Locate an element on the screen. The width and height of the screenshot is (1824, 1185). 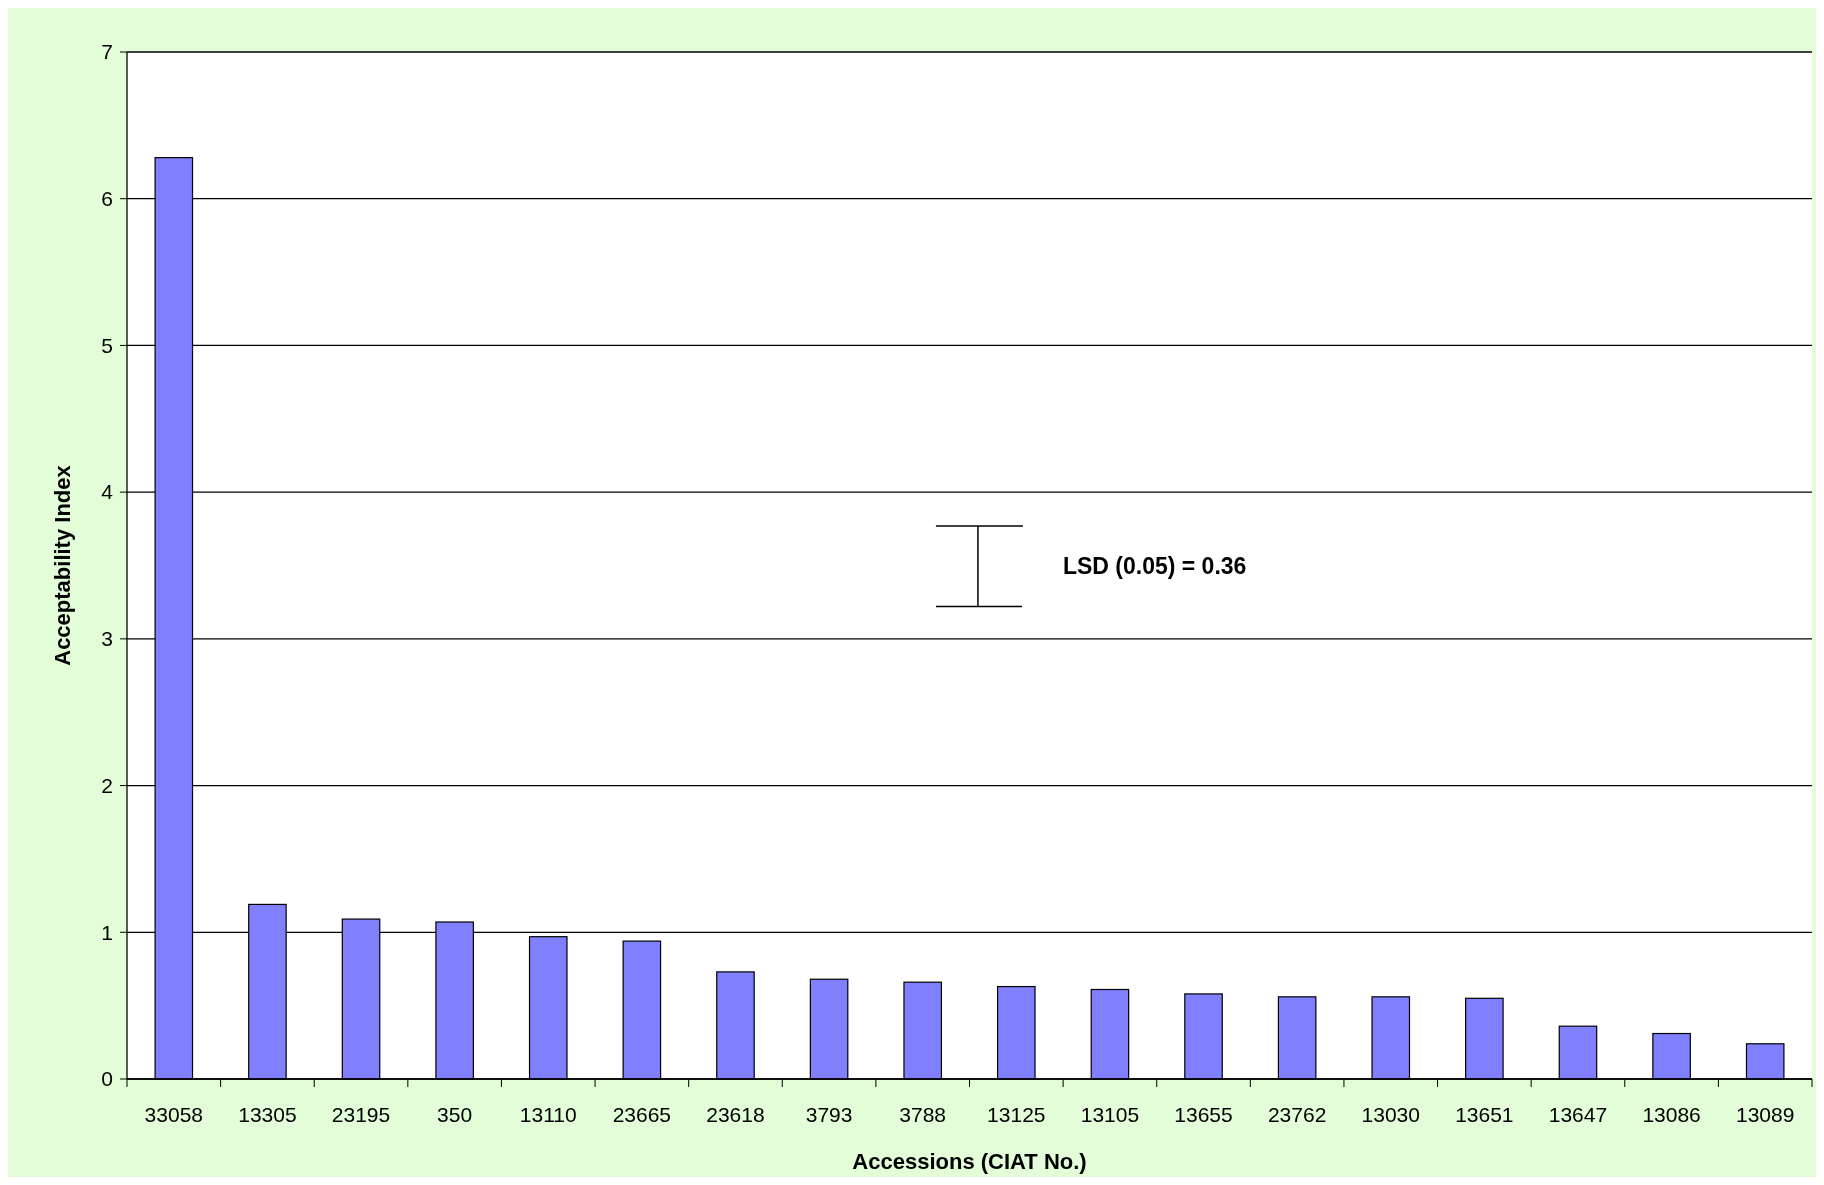
y-tick-label: 7 is located at coordinates (107, 52).